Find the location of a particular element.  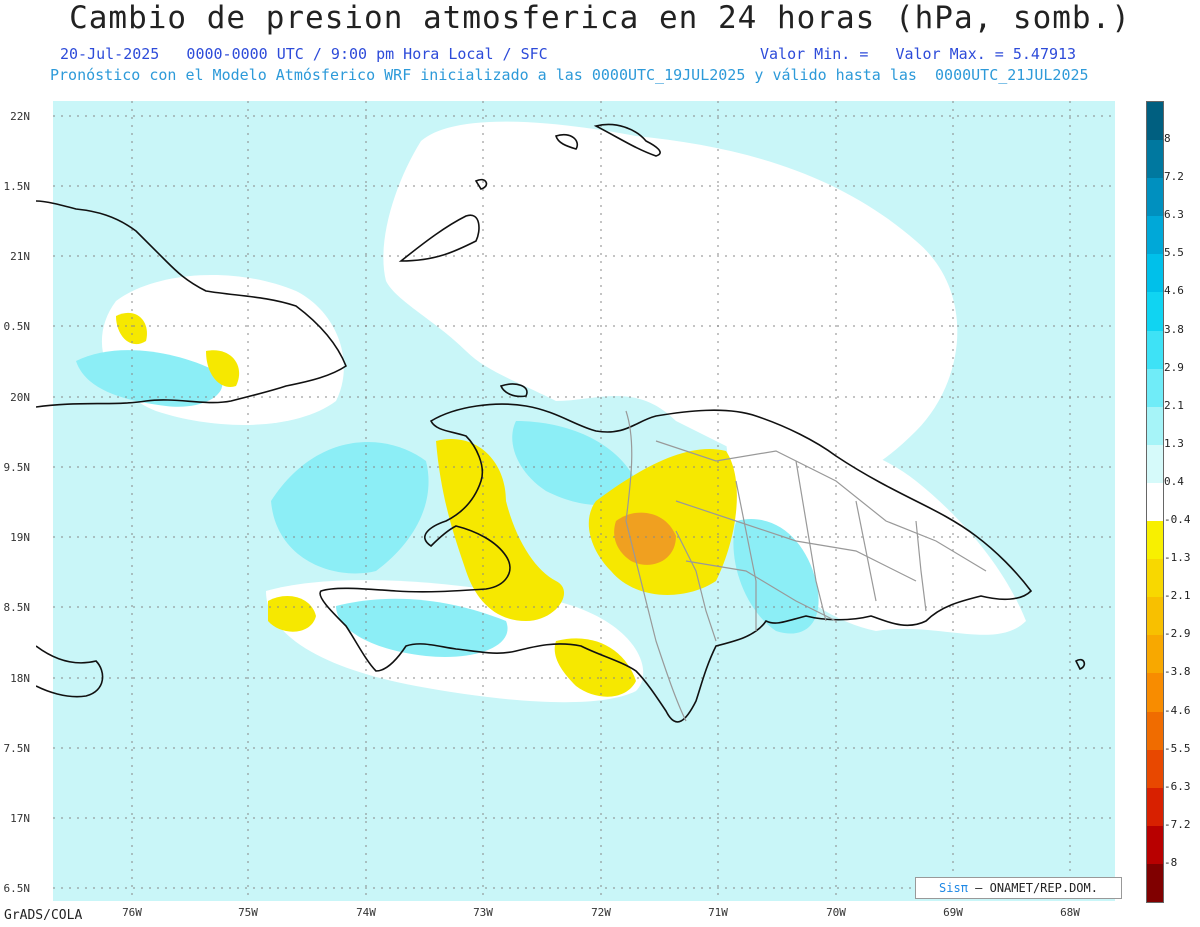

colorbar-label: 4.6 is located at coordinates (1182, 290).